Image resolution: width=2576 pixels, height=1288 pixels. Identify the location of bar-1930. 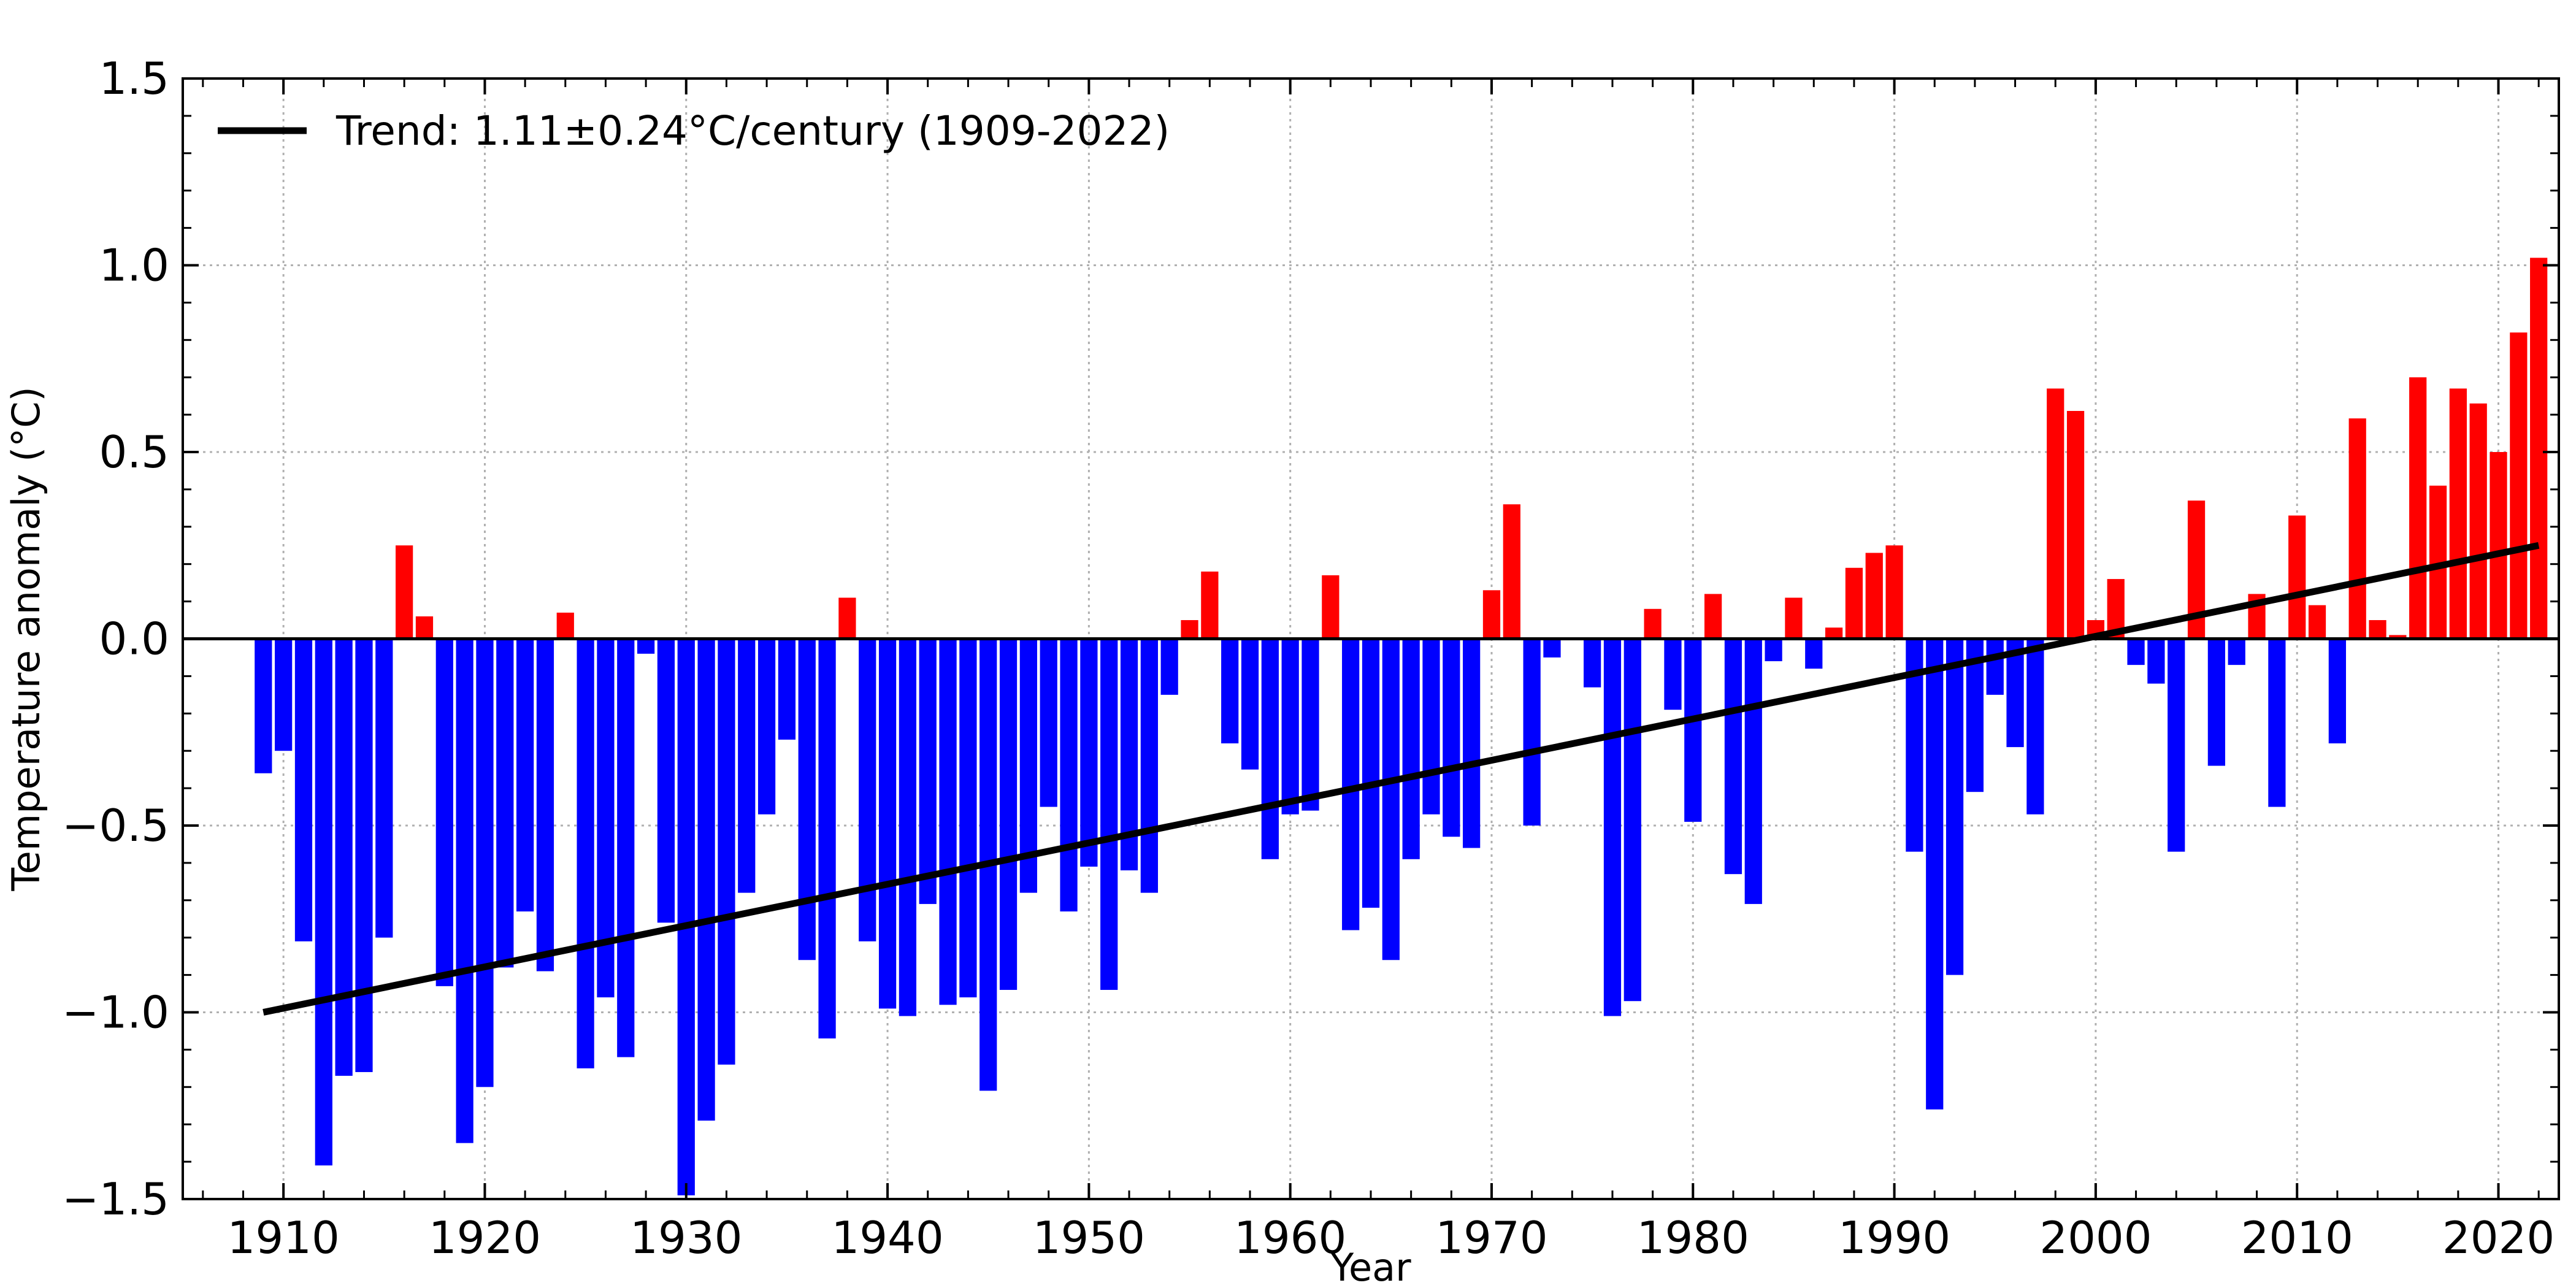
(686, 916).